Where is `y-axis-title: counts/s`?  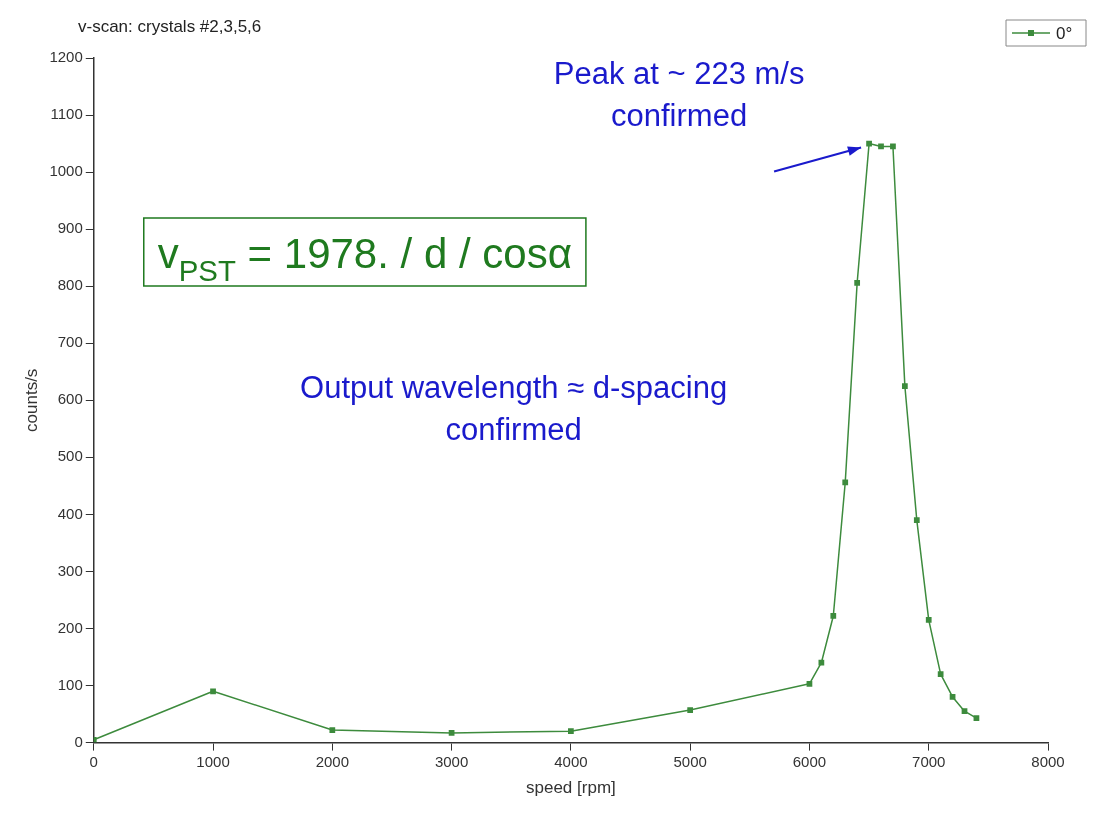
y-axis-title: counts/s is located at coordinates (31, 400).